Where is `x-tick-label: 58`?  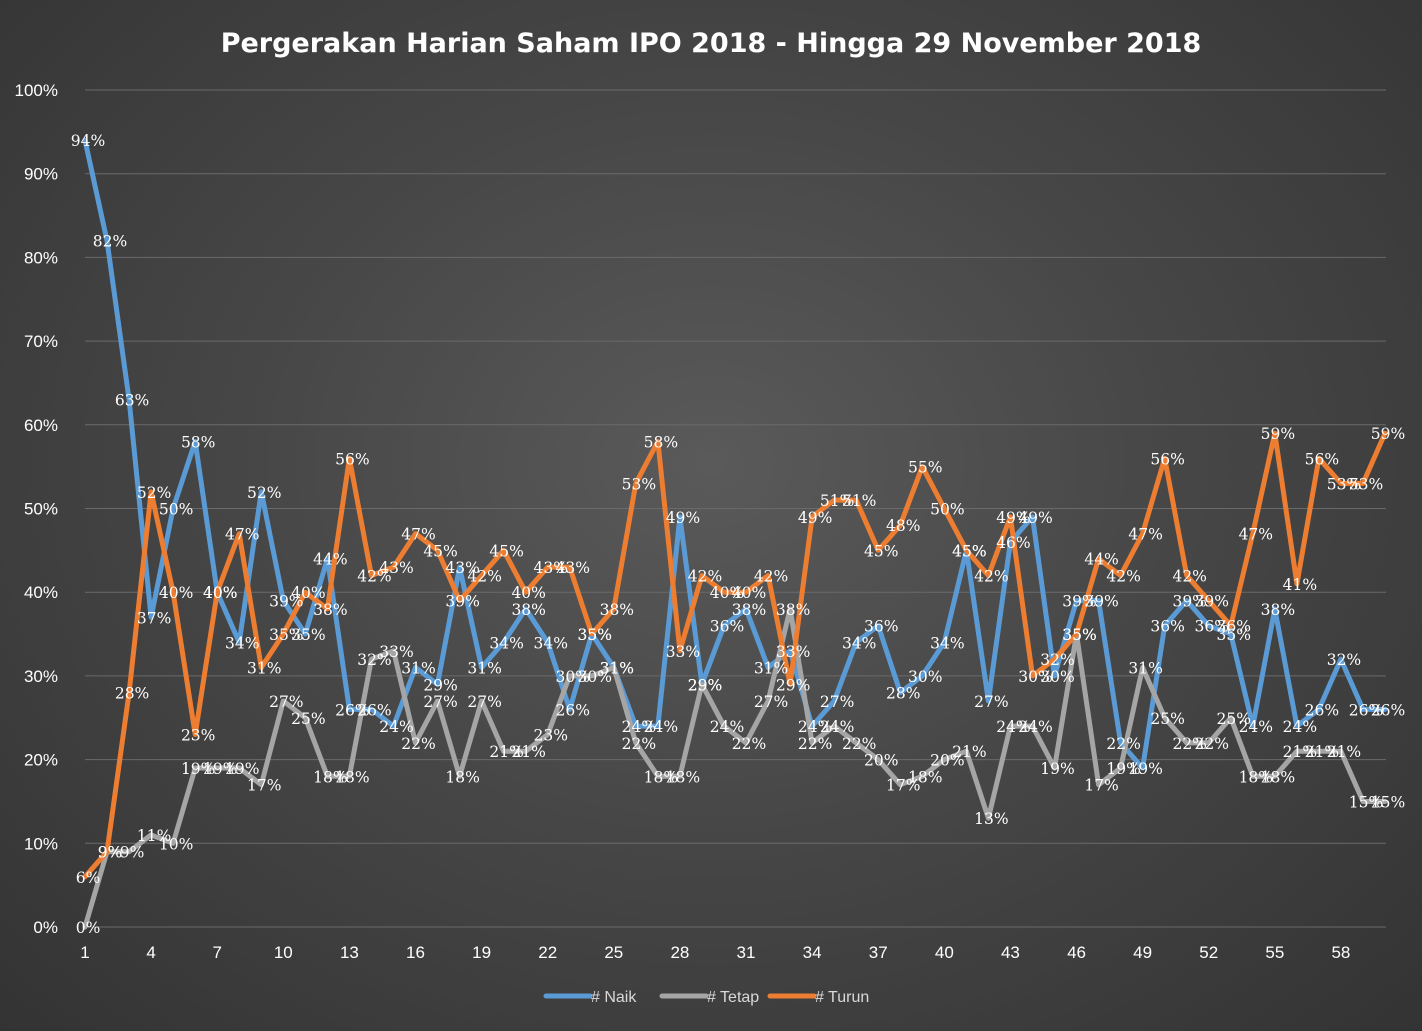
x-tick-label: 58 is located at coordinates (1340, 952).